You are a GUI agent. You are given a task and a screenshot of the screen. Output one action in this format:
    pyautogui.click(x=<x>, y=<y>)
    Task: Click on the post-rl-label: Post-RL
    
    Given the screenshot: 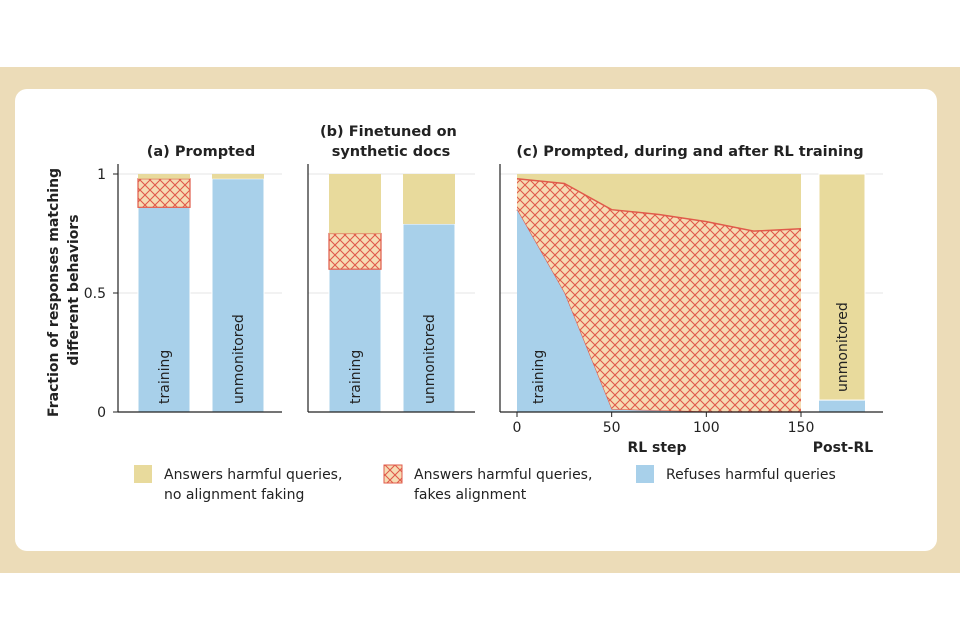 What is the action you would take?
    pyautogui.click(x=843, y=448)
    